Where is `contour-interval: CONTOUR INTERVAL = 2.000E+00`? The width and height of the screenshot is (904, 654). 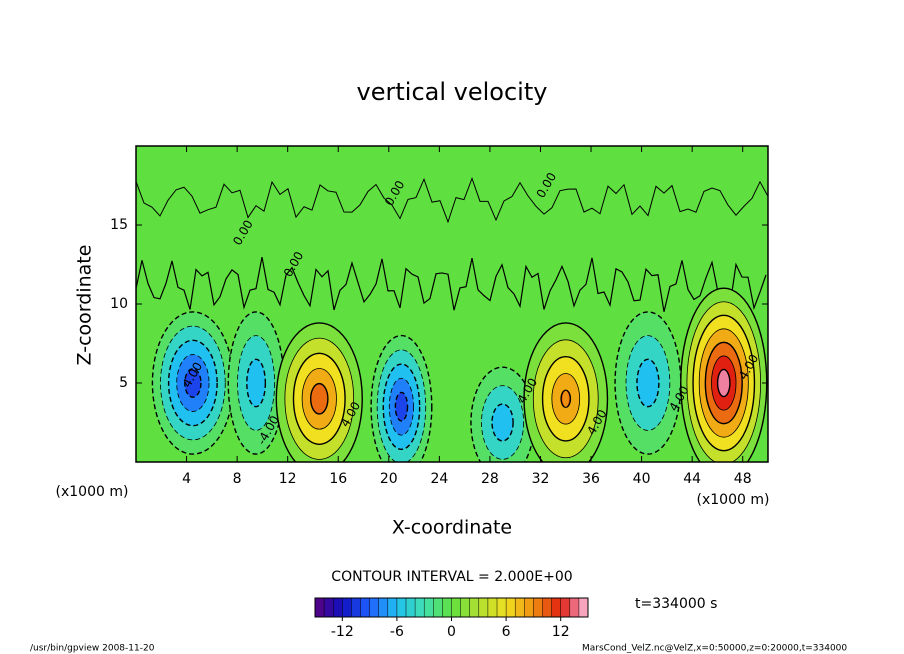
contour-interval: CONTOUR INTERVAL = 2.000E+00 is located at coordinates (451, 577).